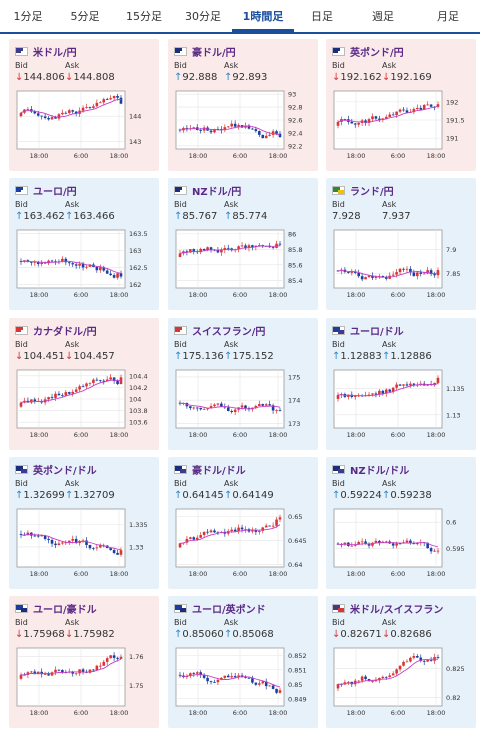 The image size is (480, 737). Describe the element at coordinates (217, 192) in the screenshot. I see `pair-name: NZドル/円` at that location.